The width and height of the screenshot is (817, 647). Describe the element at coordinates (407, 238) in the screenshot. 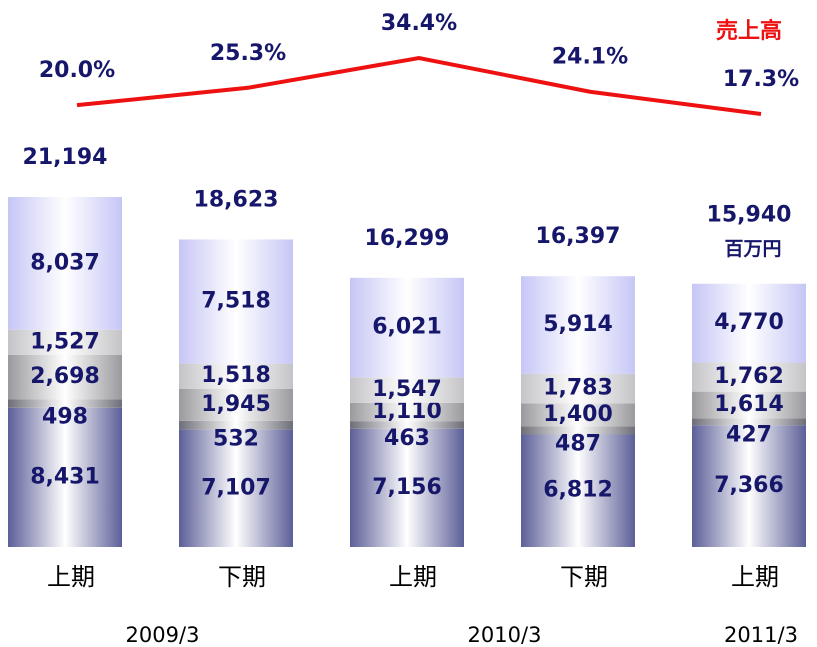

I see `total-label: 16,299` at that location.